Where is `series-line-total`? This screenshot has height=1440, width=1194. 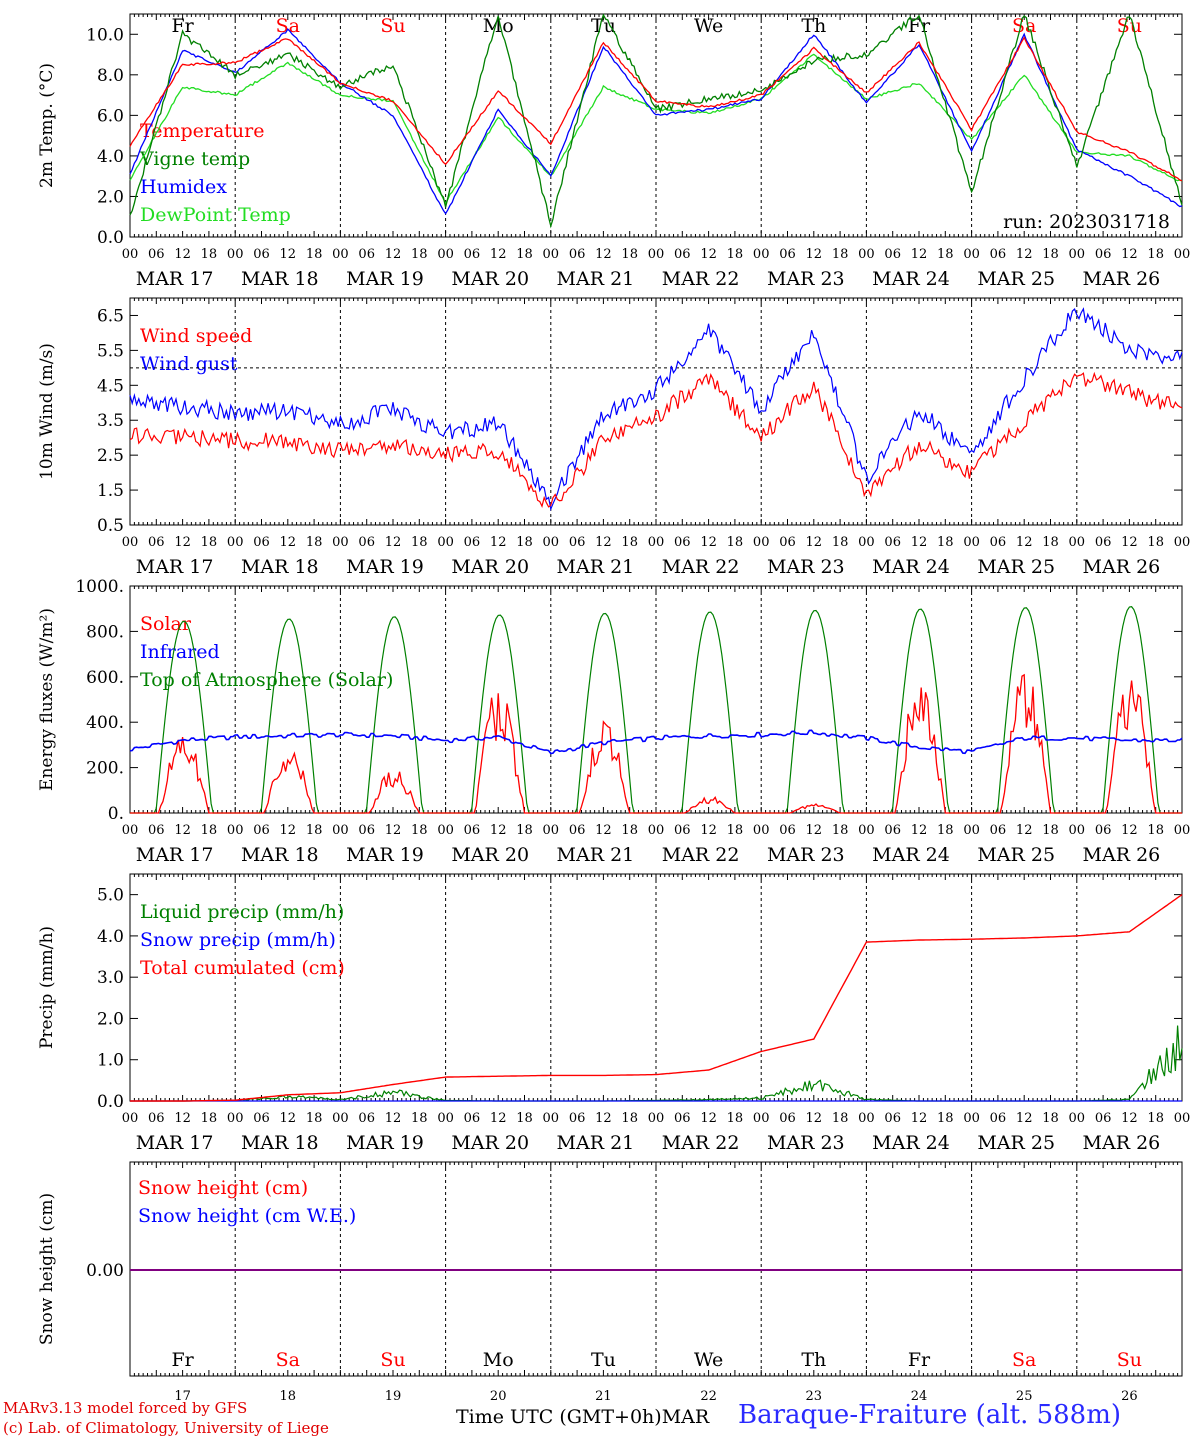
series-line-total is located at coordinates (656, 998).